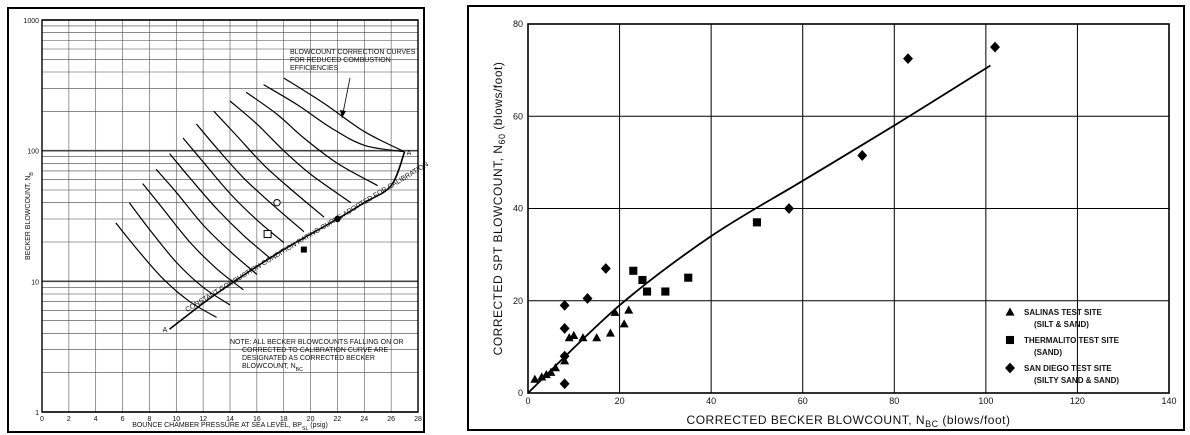 This screenshot has width=1190, height=435. I want to click on correction-curves-annotation: EFFICIENCIES, so click(314, 68).